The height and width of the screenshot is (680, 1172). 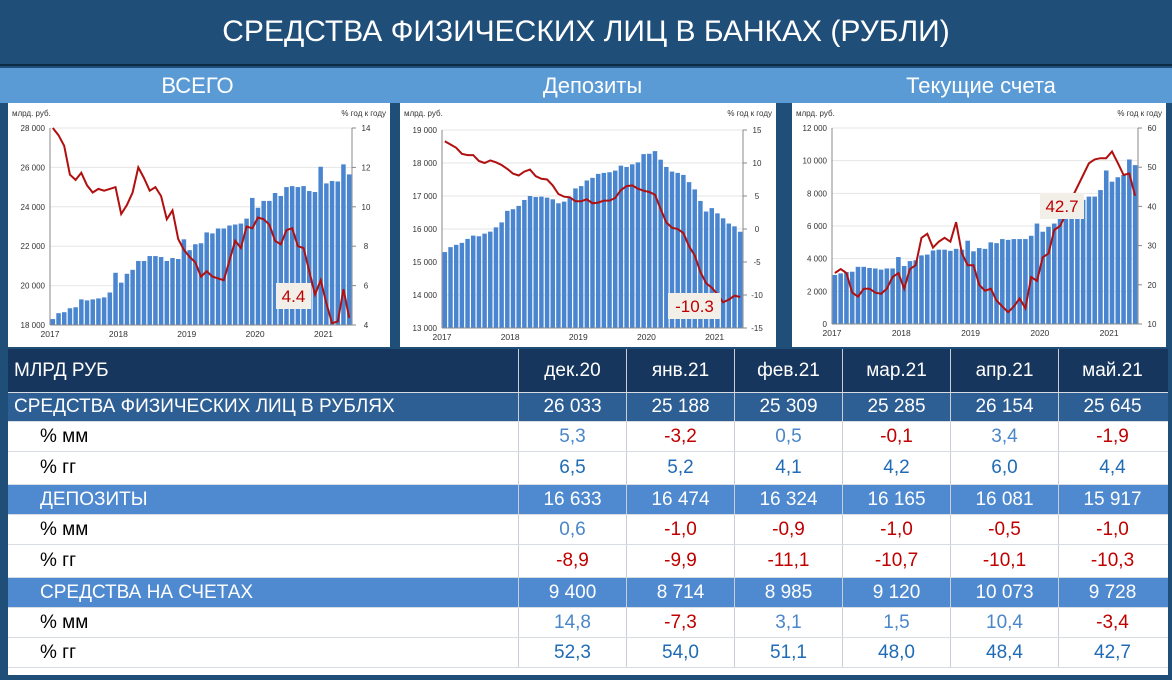 I want to click on y-tick-label: 26 000, so click(x=33, y=167).